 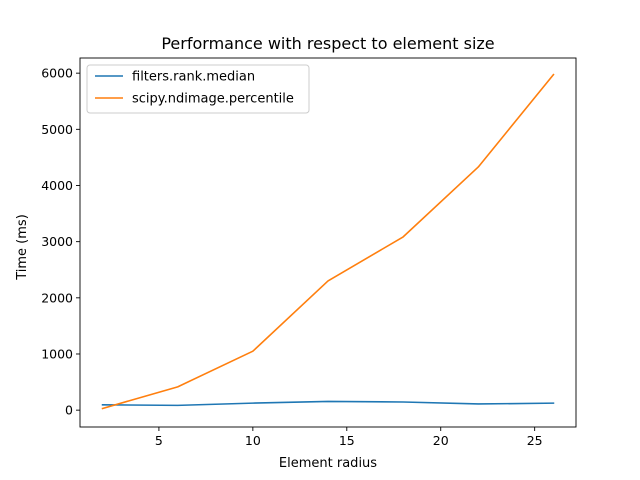 I want to click on y-axis-label: Time (ms), so click(x=22, y=247).